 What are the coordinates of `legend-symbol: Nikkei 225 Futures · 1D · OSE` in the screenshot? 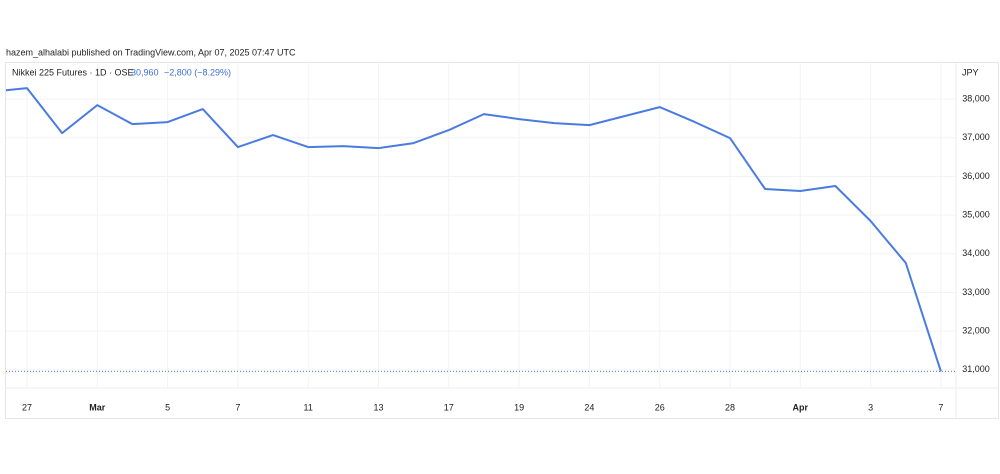 It's located at (73, 72).